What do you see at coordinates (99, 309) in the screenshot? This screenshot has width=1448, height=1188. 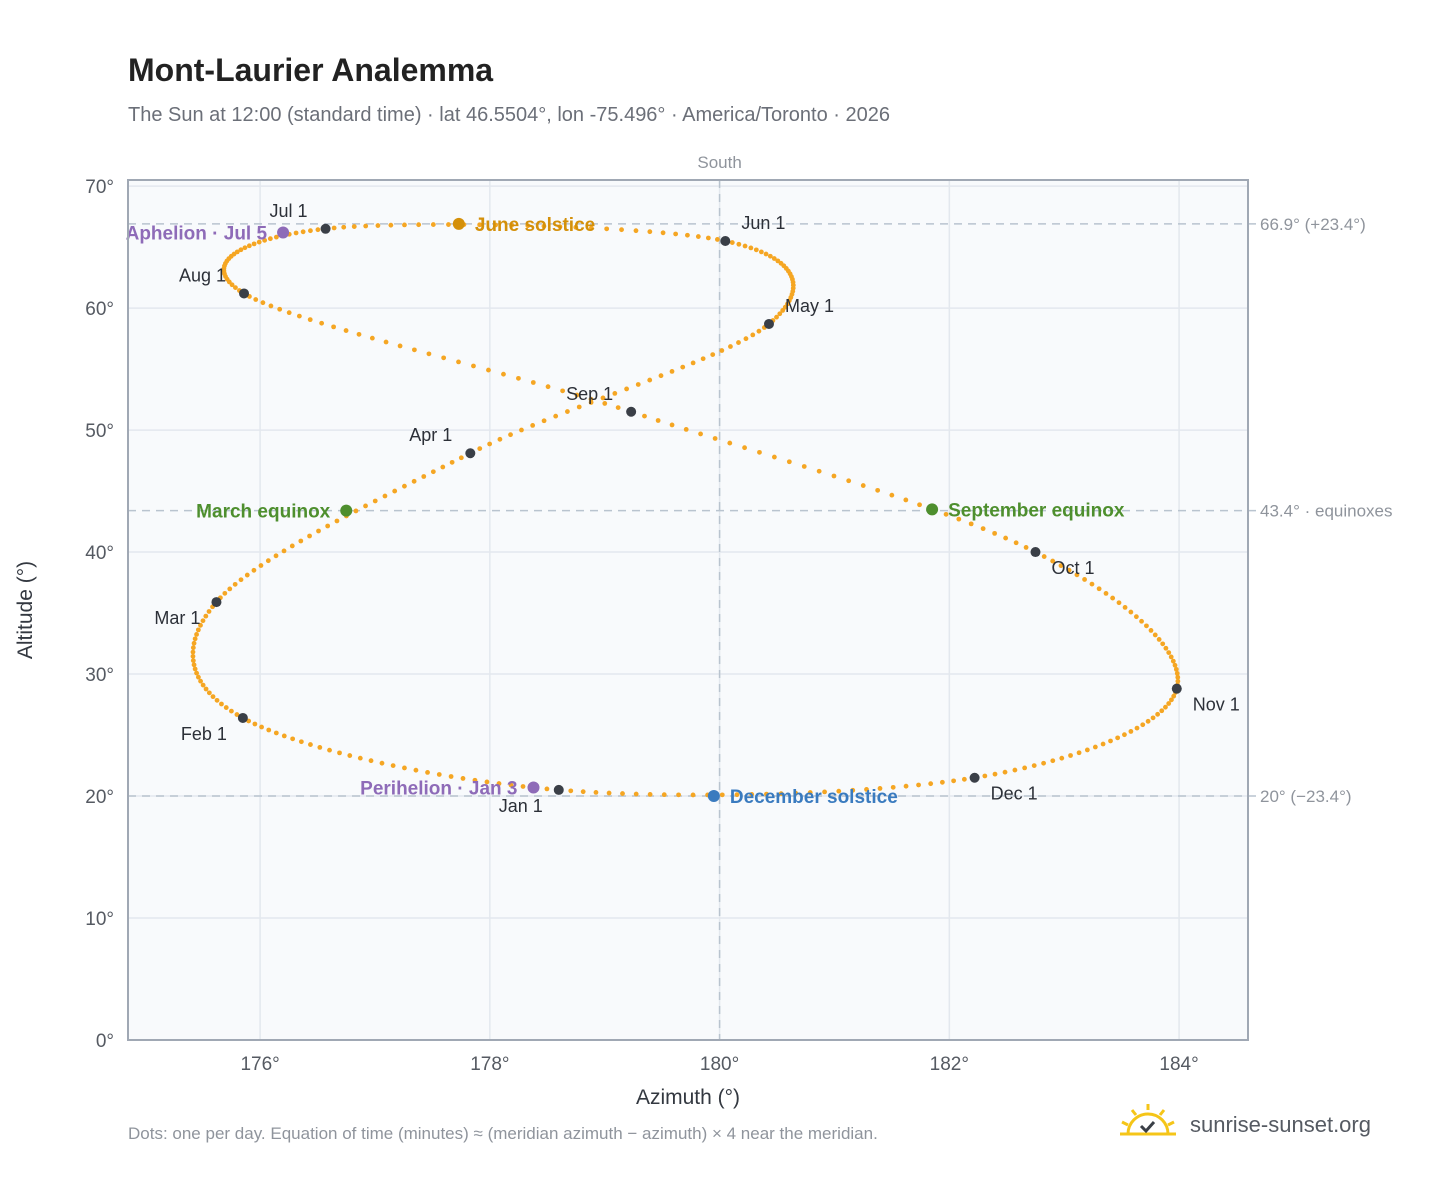 I see `y-tick-label: 60°` at bounding box center [99, 309].